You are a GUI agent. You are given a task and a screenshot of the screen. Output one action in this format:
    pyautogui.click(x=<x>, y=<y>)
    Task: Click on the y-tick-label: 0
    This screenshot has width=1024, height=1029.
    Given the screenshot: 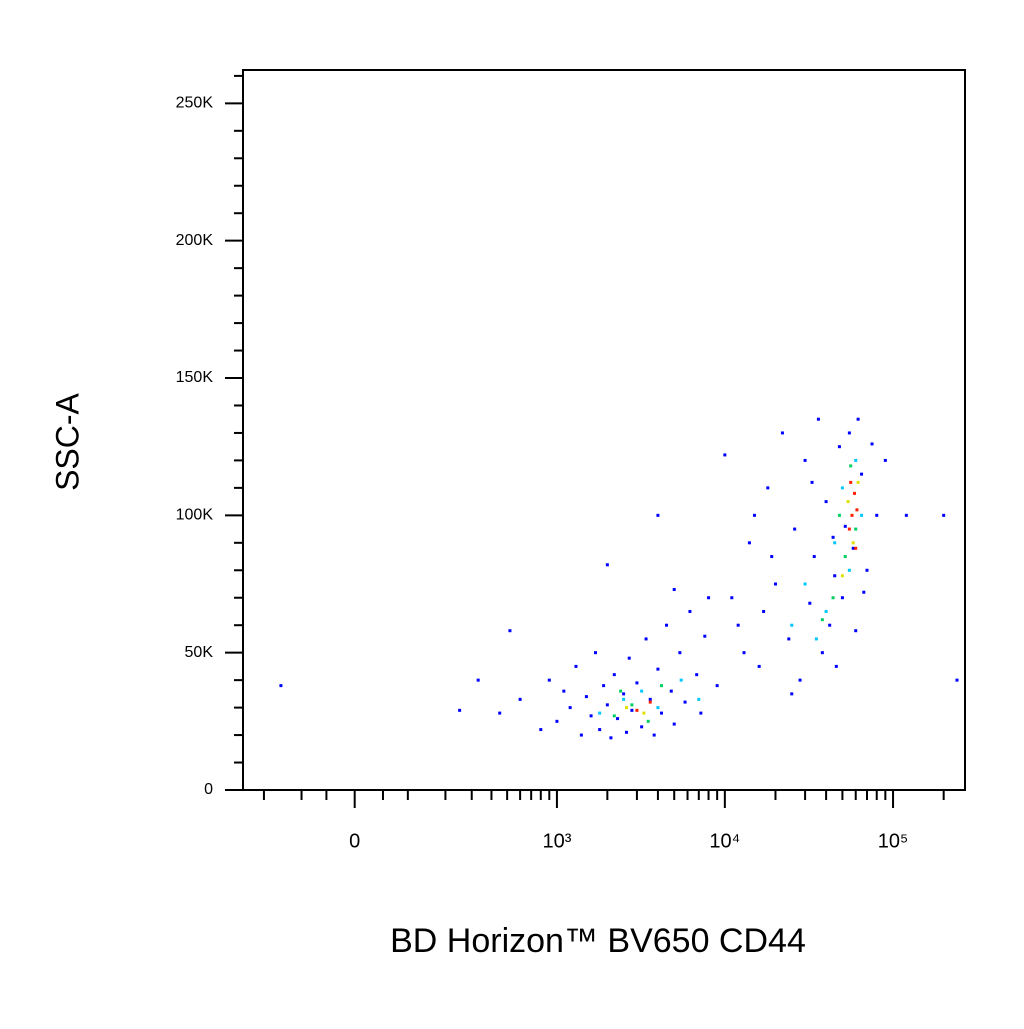 What is the action you would take?
    pyautogui.click(x=208, y=789)
    